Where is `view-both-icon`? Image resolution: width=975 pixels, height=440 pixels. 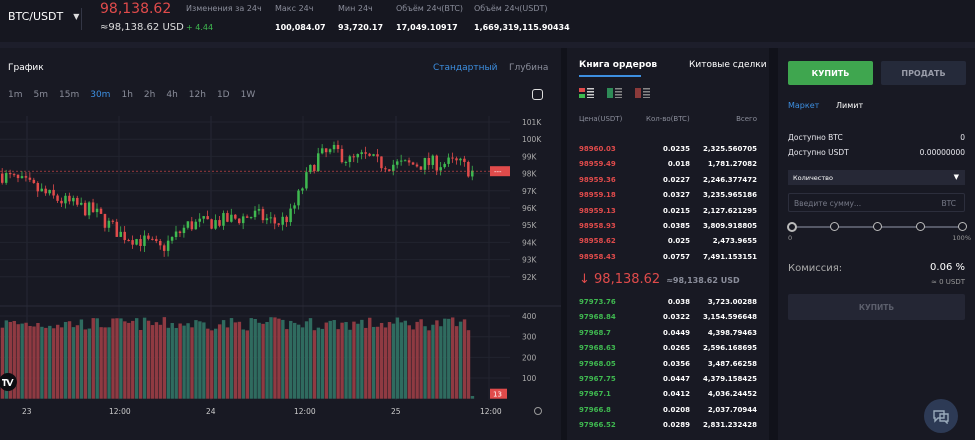 view-both-icon is located at coordinates (587, 93).